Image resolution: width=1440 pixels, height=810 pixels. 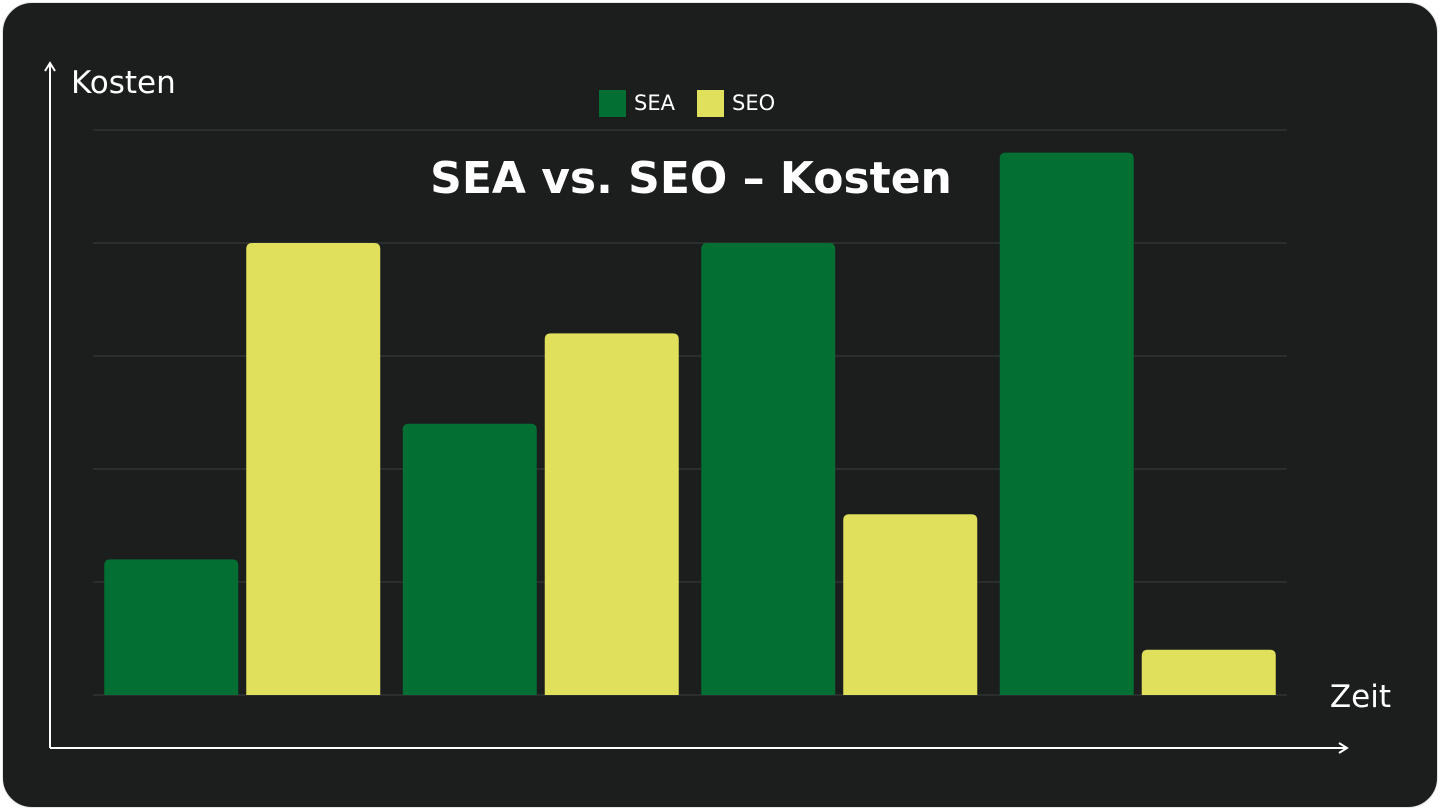 What do you see at coordinates (753, 103) in the screenshot?
I see `legend-label-seo: SEO` at bounding box center [753, 103].